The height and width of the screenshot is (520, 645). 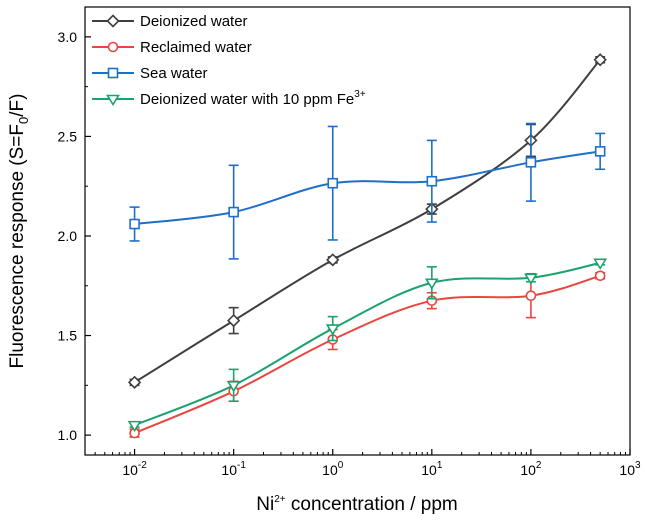 I want to click on x-tick-label: 10⁻², so click(x=134, y=469).